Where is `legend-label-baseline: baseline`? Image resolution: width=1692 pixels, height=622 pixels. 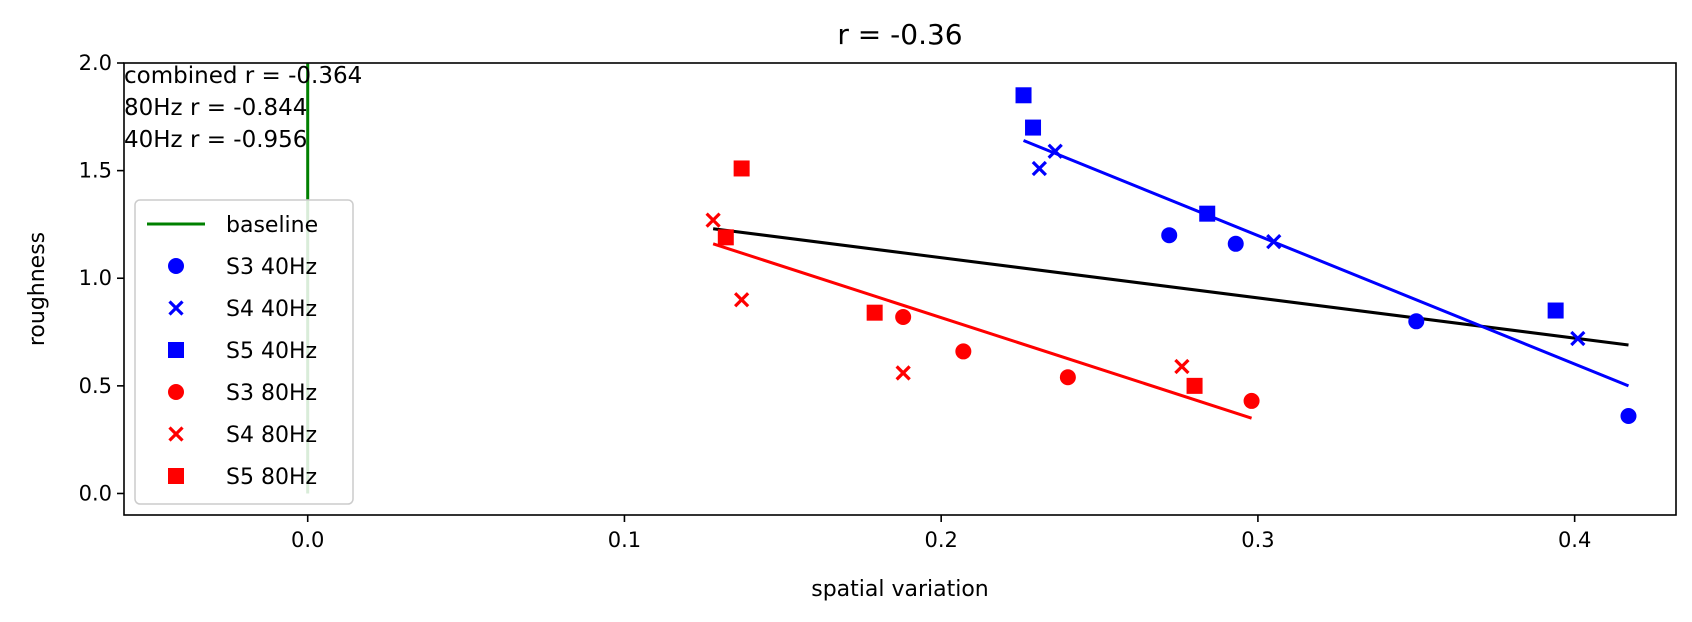
legend-label-baseline: baseline is located at coordinates (272, 225).